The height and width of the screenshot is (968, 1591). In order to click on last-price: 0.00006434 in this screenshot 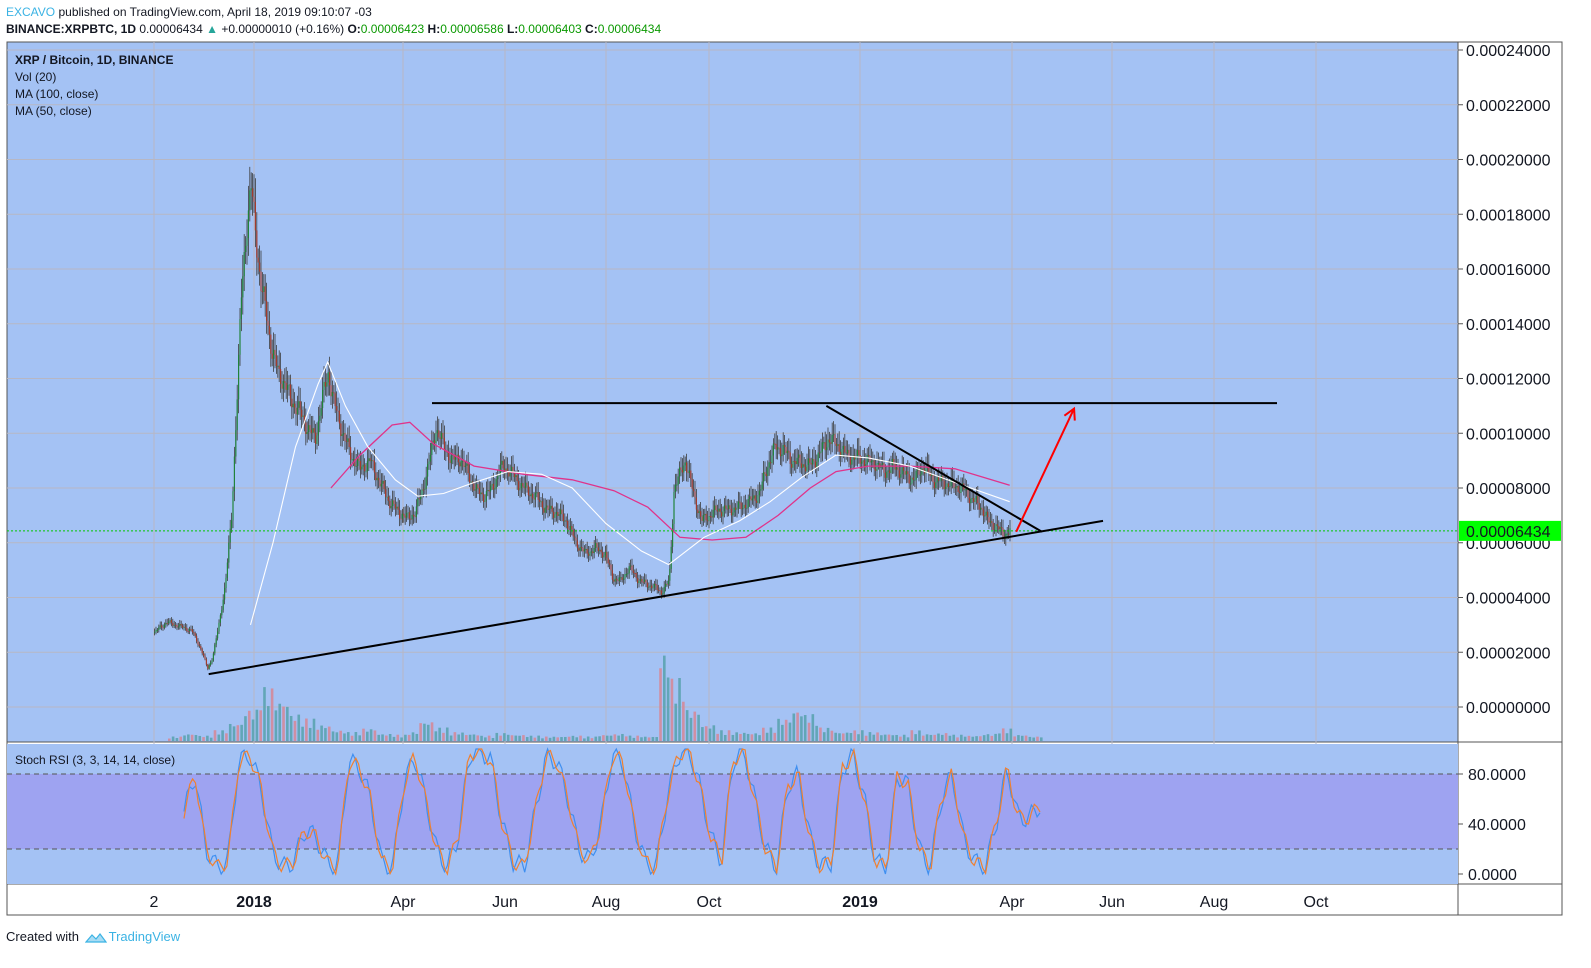, I will do `click(171, 29)`.